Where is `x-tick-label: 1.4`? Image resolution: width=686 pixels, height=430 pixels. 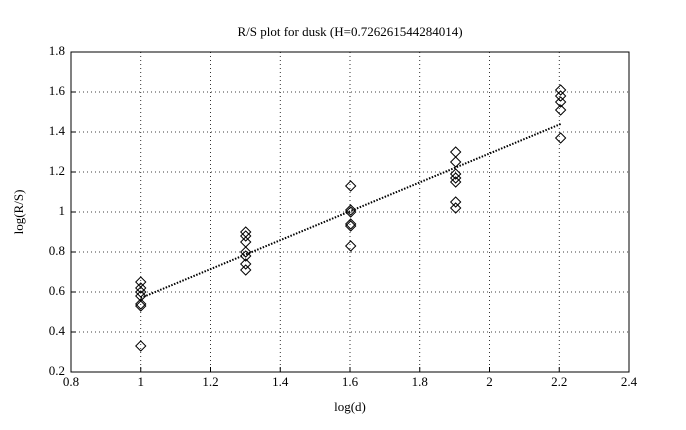 x-tick-label: 1.4 is located at coordinates (280, 381).